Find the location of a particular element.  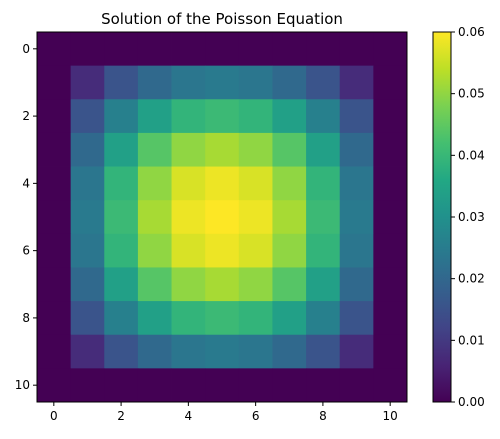

x-axis: 0 2 4 6 8 10 is located at coordinates (224, 412).